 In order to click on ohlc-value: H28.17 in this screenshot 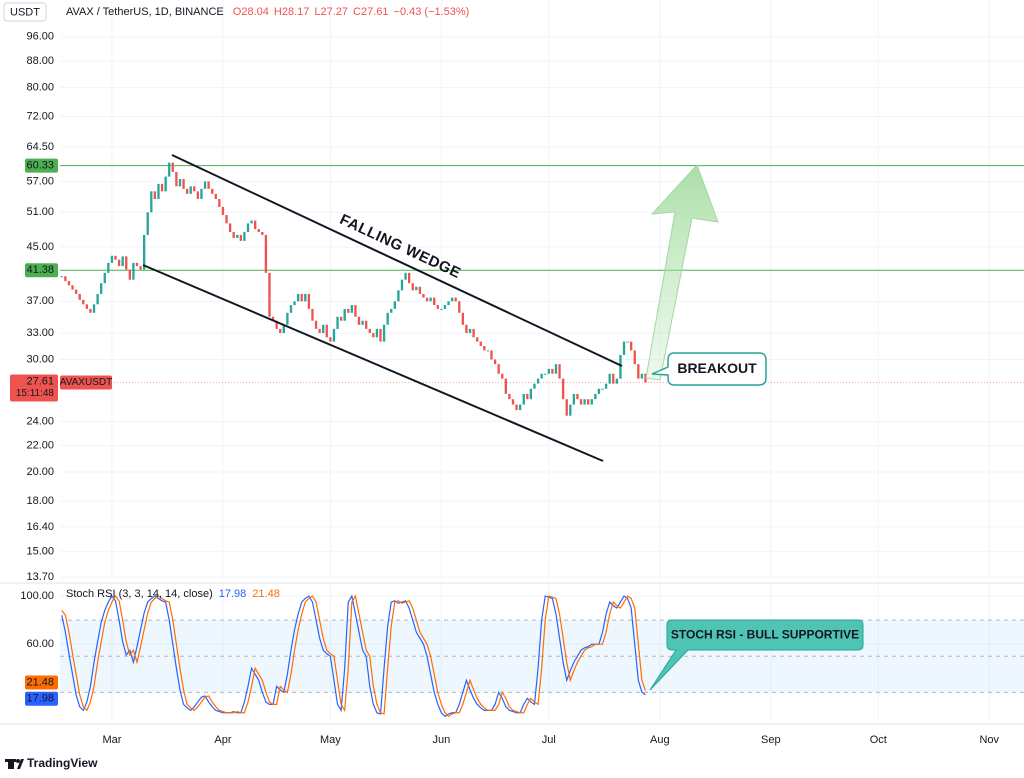, I will do `click(291, 12)`.